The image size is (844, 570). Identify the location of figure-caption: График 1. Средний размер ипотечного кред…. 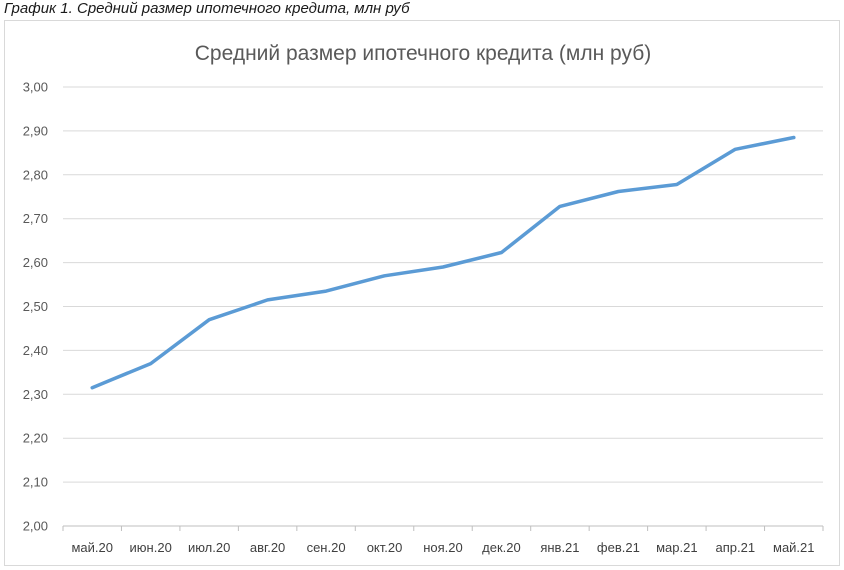
(207, 8).